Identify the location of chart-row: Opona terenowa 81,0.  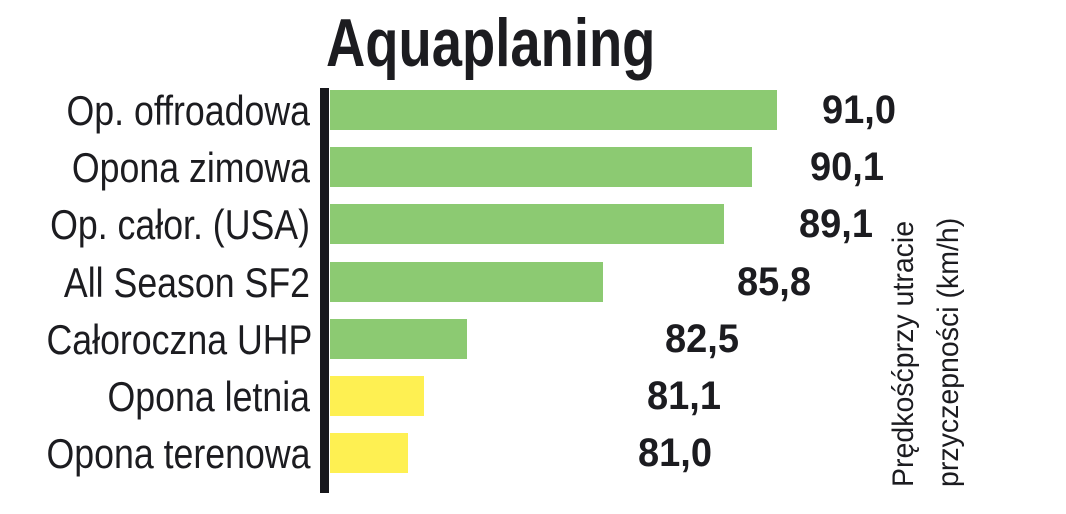
(533, 453).